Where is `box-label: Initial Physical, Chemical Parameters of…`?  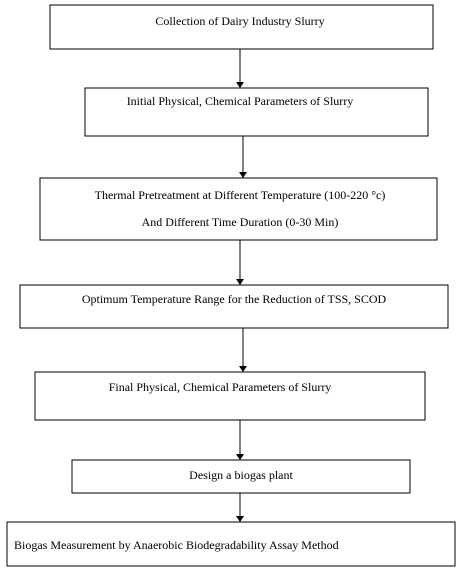 box-label: Initial Physical, Chemical Parameters of… is located at coordinates (240, 101).